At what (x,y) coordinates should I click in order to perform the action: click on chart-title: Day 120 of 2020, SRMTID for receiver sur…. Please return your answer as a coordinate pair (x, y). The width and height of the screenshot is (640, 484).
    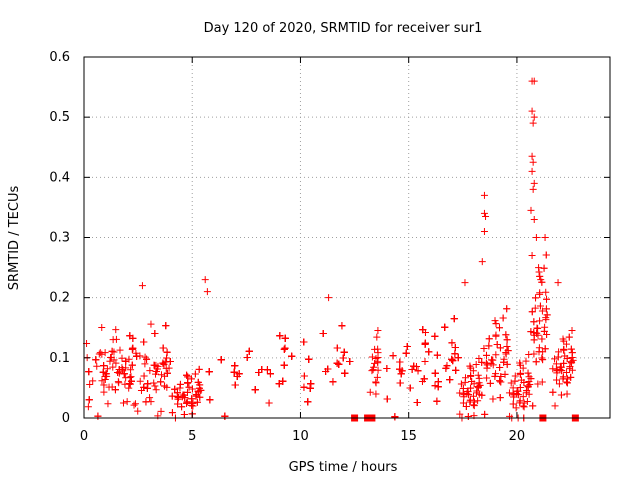
    Looking at the image, I should click on (343, 28).